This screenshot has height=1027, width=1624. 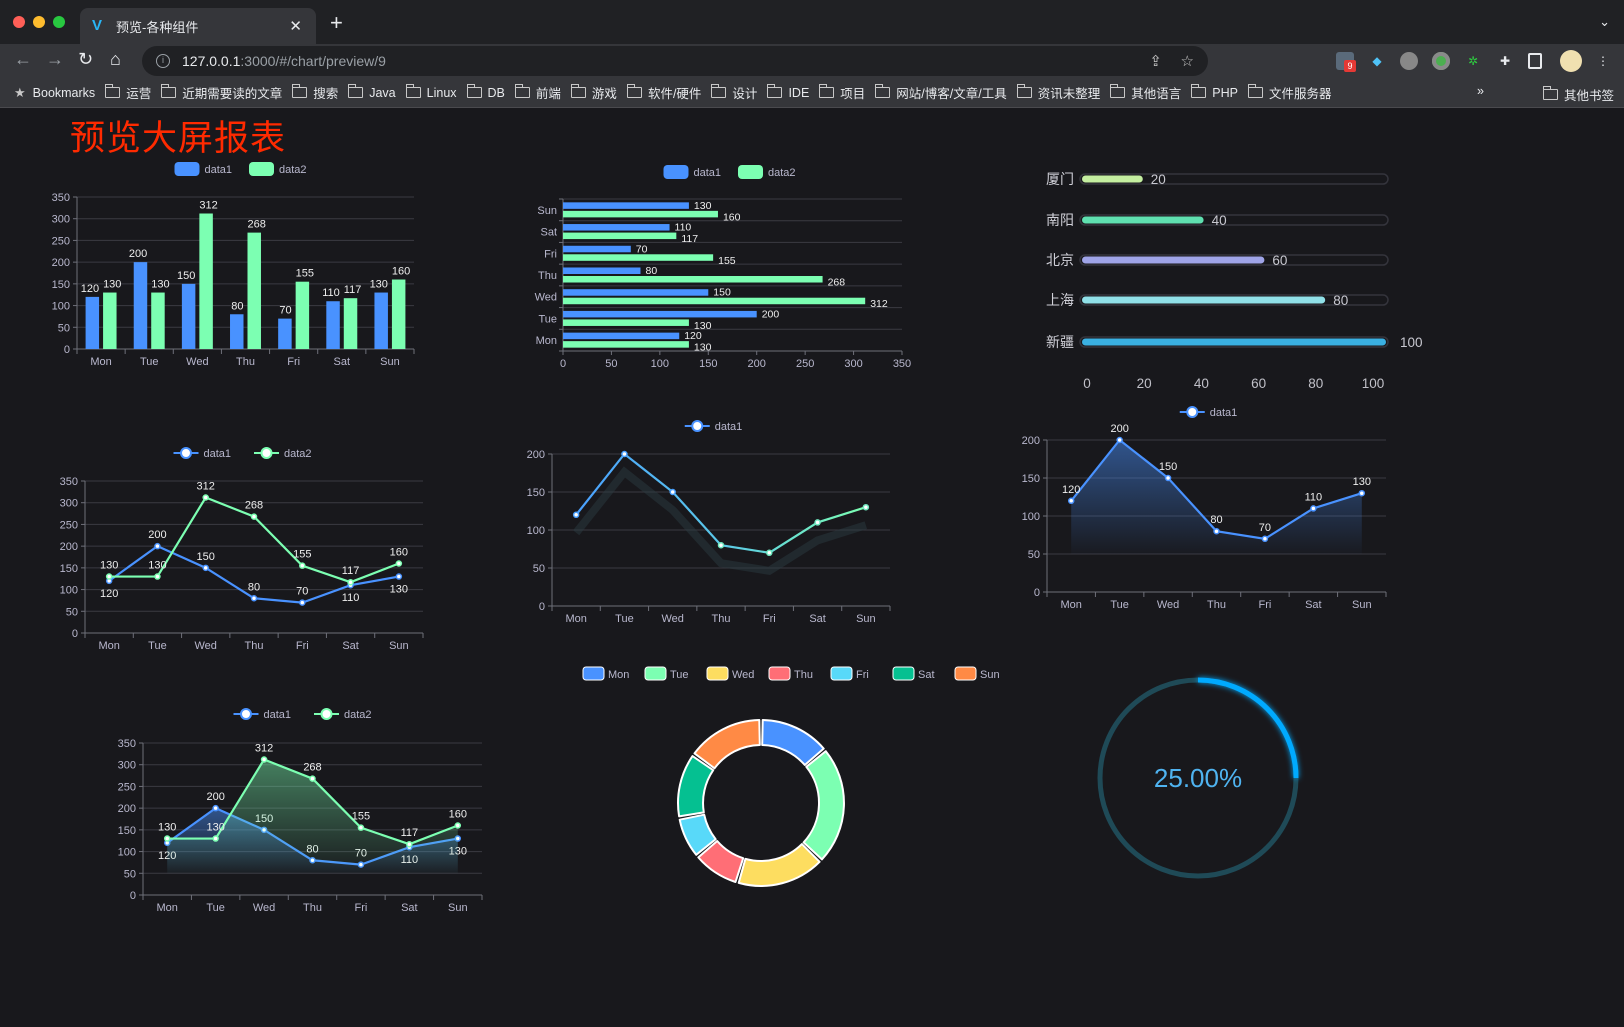 What do you see at coordinates (336, 22) in the screenshot?
I see `new-tab-button: +` at bounding box center [336, 22].